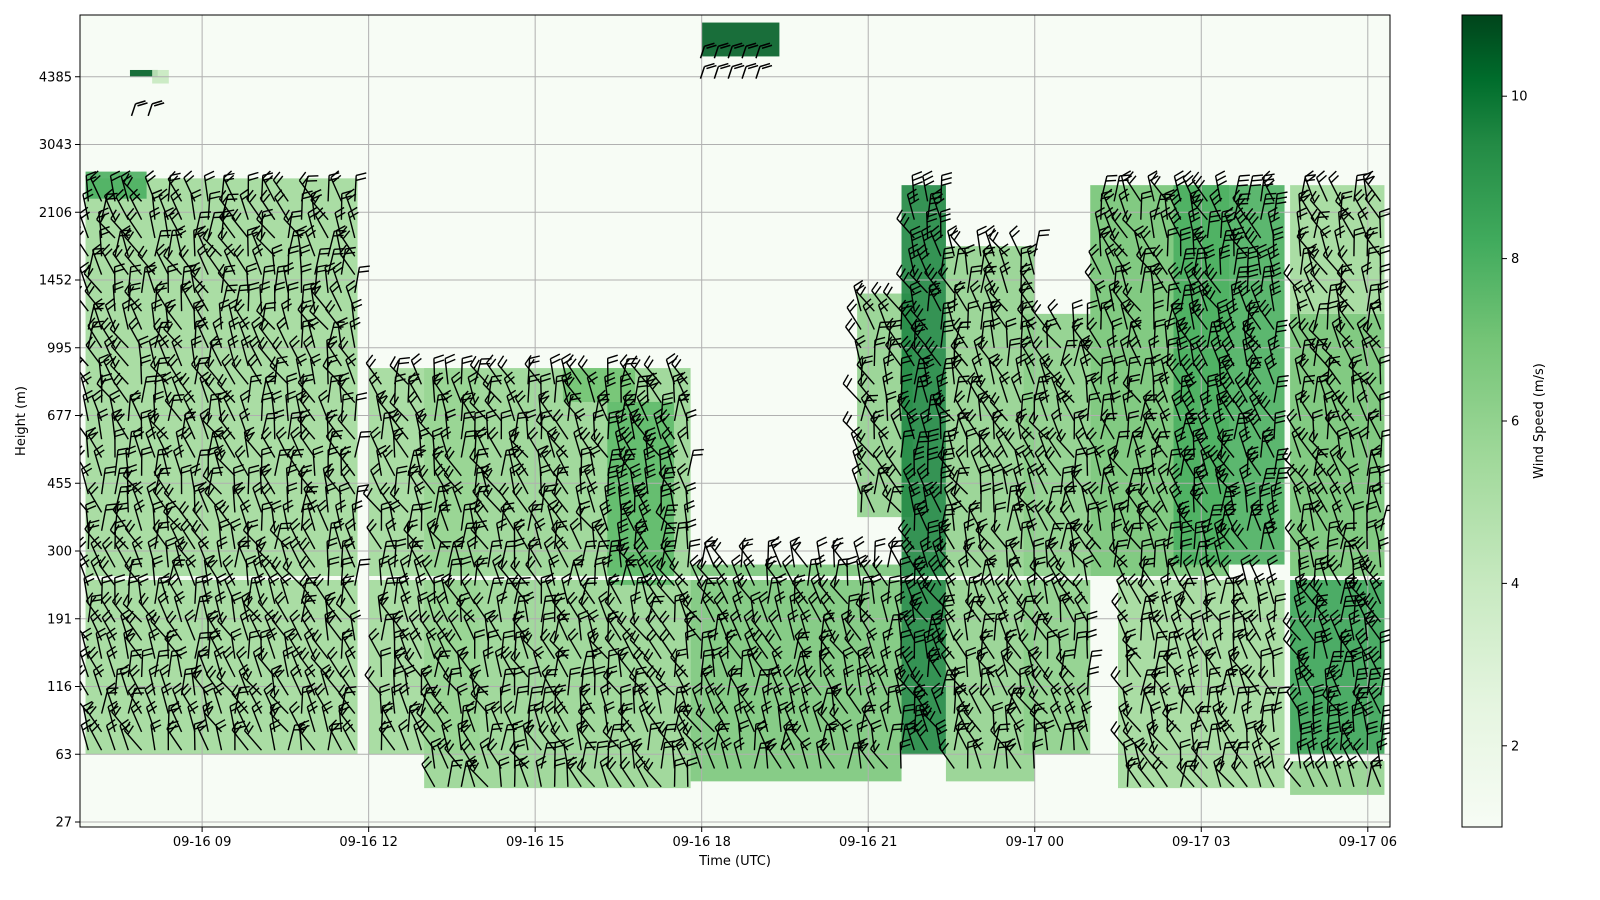 The image size is (1600, 900). I want to click on x-tick-label: 09-16 15, so click(535, 842).